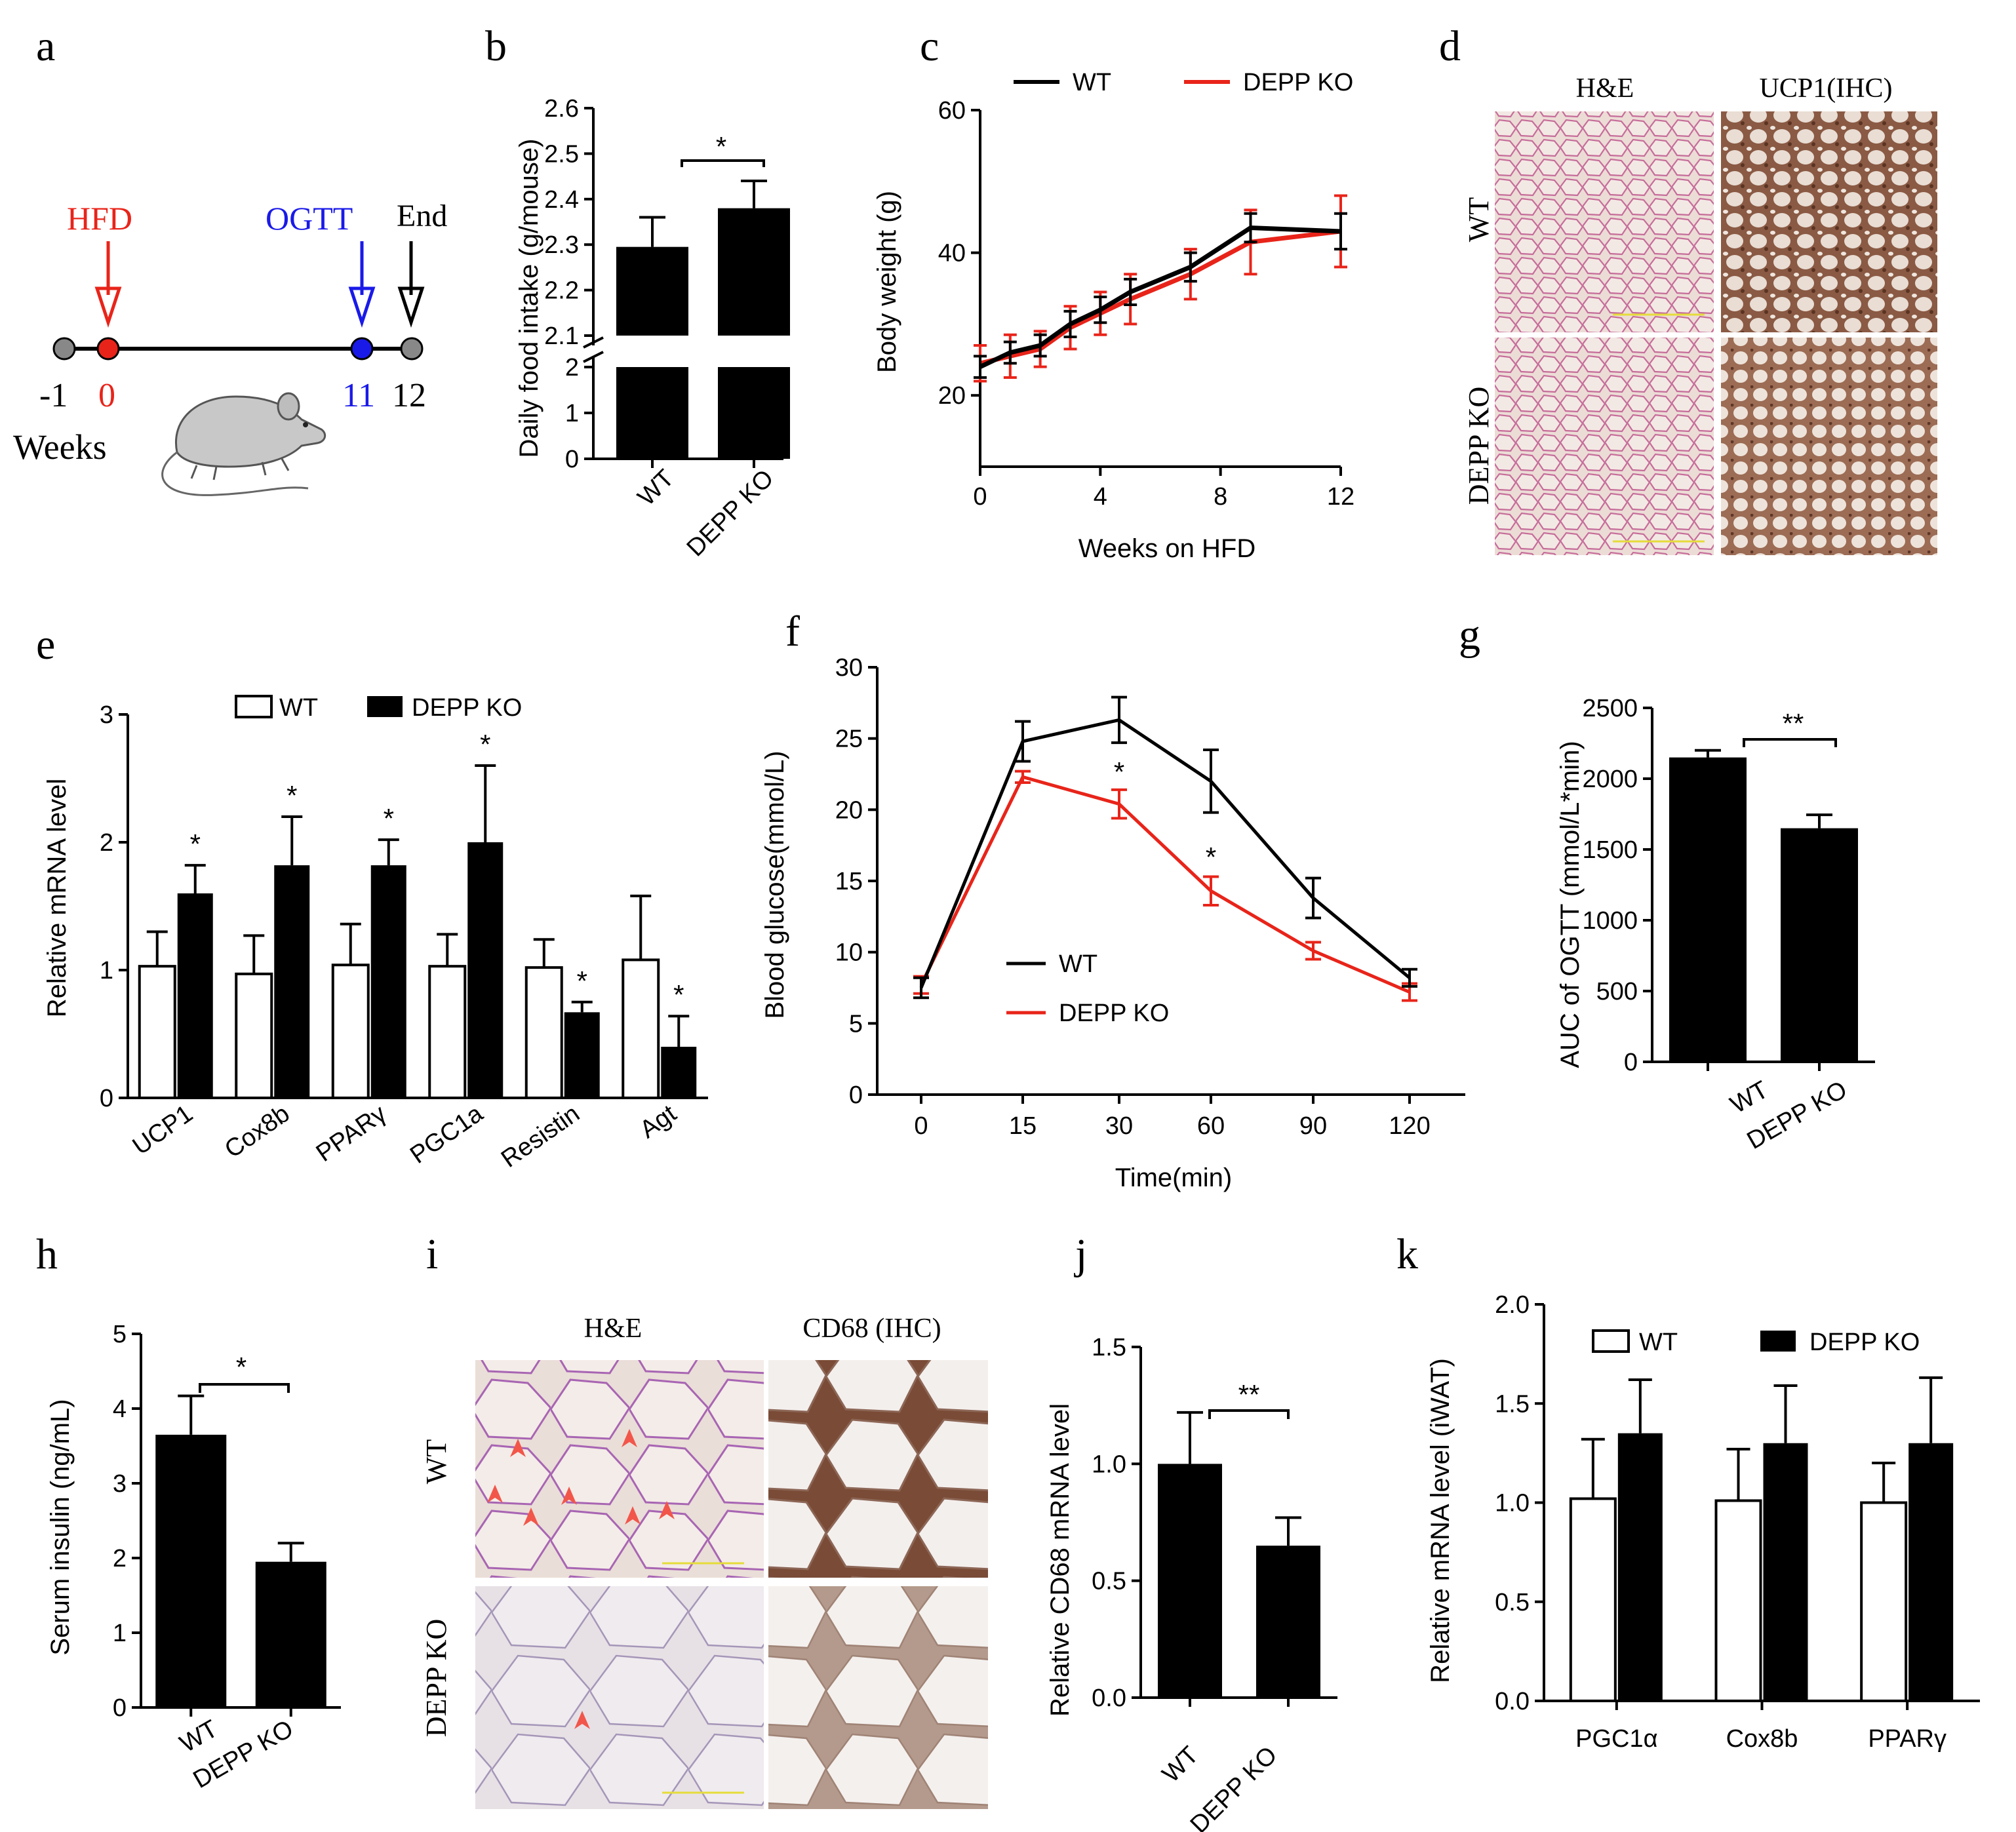 Image resolution: width=2016 pixels, height=1832 pixels. What do you see at coordinates (1825, 89) in the screenshot?
I see `panel-d-col-ucp1: UCP1(IHC)` at bounding box center [1825, 89].